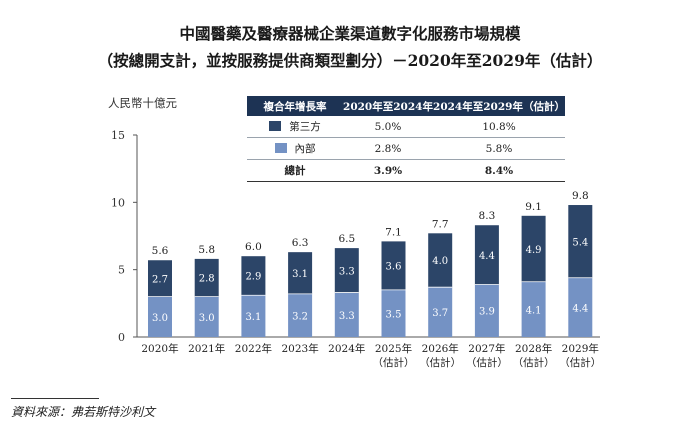 This screenshot has height=443, width=700. I want to click on data-label-internal: 3.2, so click(300, 316).